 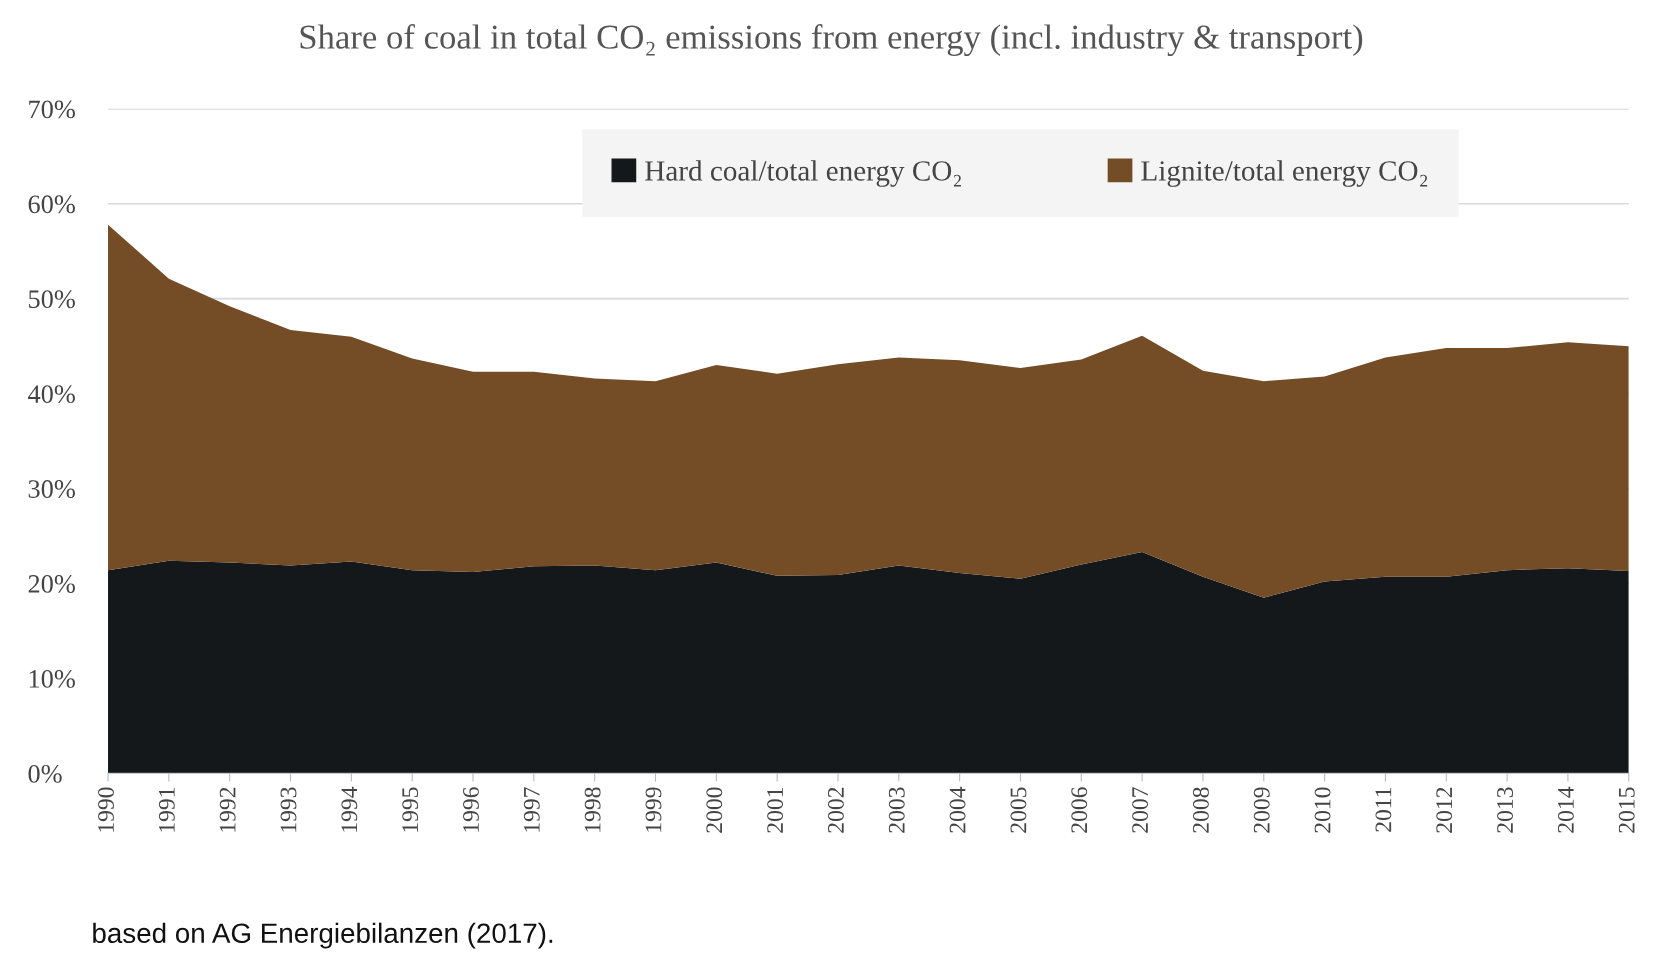 I want to click on x-tick-label: 2011, so click(x=1383, y=809).